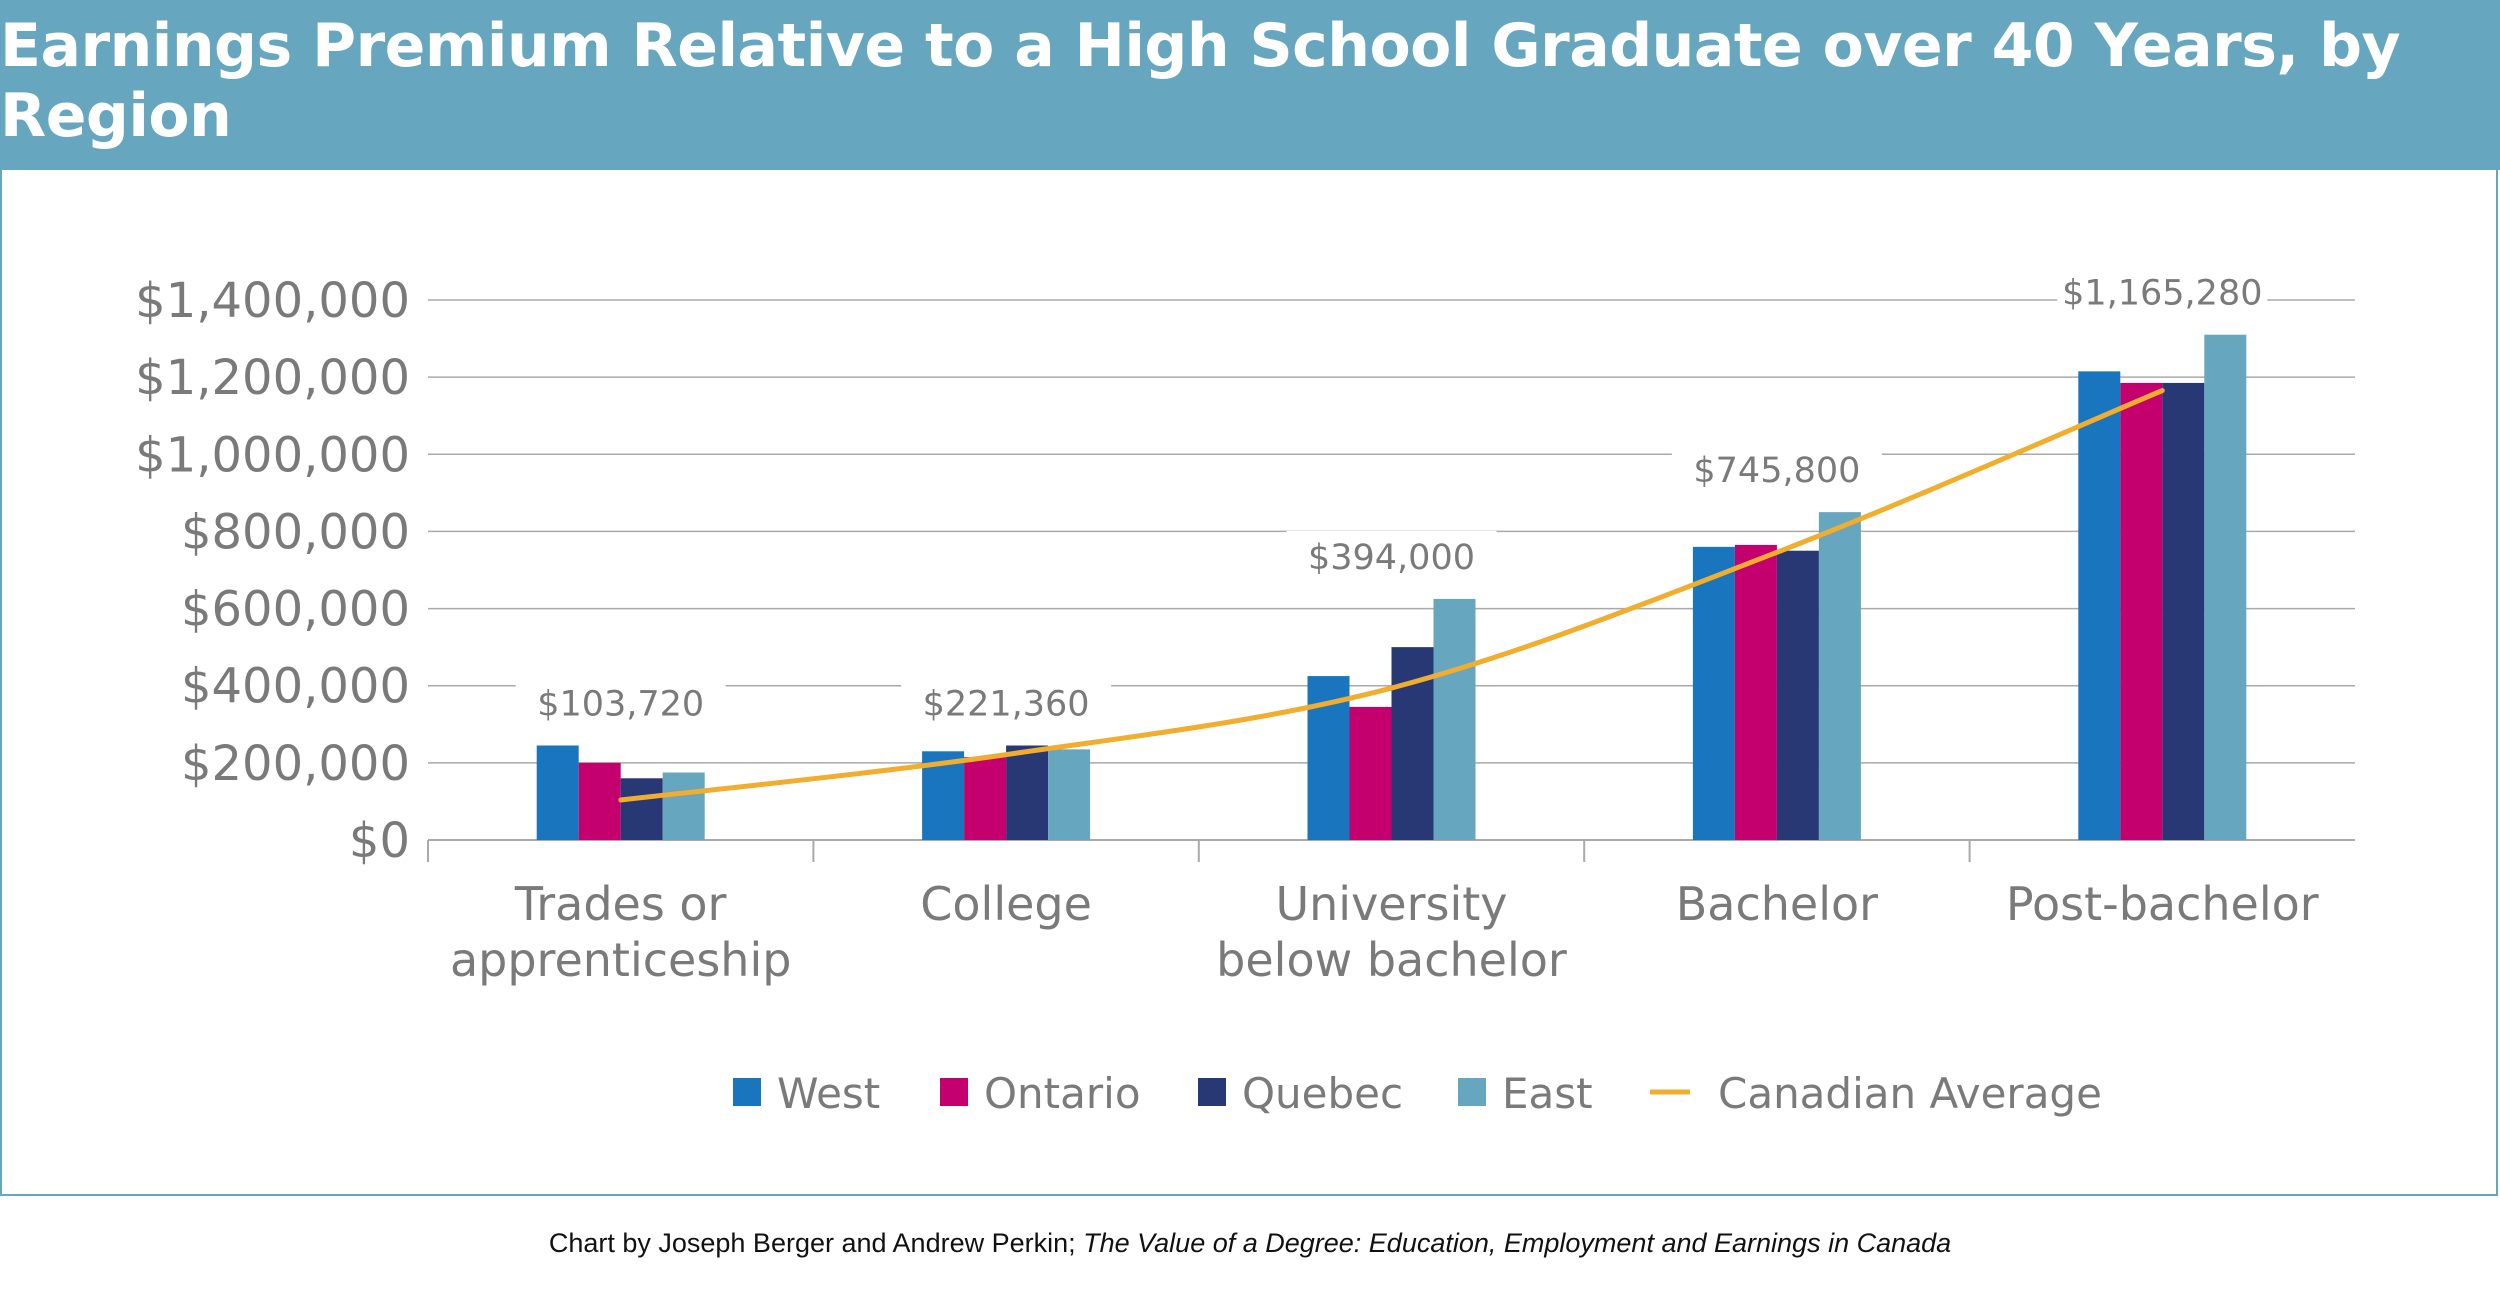 Image resolution: width=2500 pixels, height=1306 pixels. Describe the element at coordinates (1212, 1092) in the screenshot. I see `legend-swatch-quebec` at that location.